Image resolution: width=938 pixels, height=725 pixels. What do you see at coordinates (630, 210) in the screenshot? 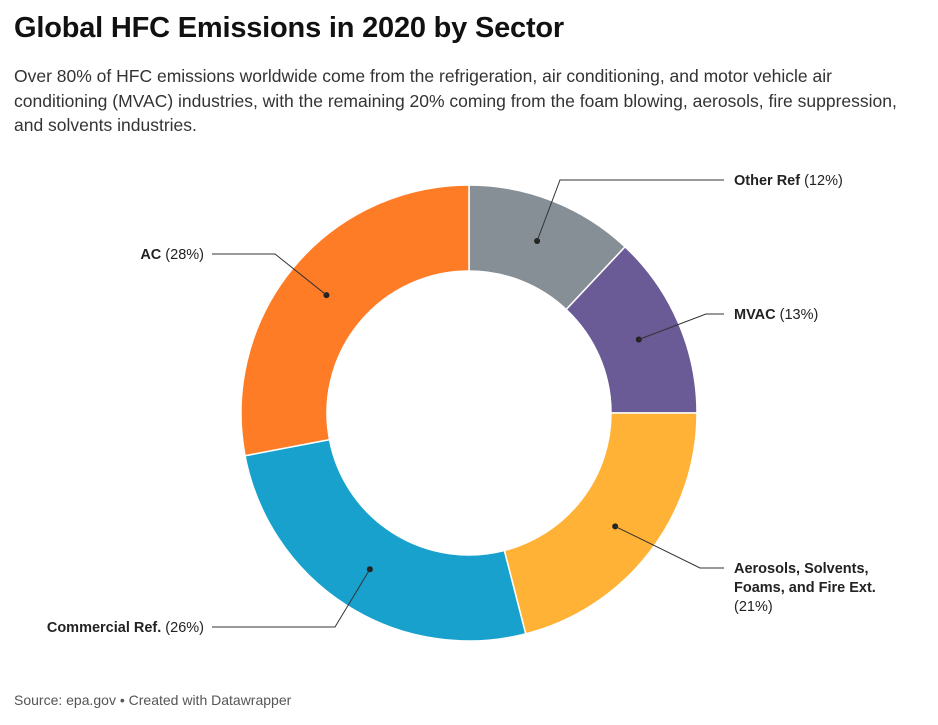
I see `leader-line-other-ref` at bounding box center [630, 210].